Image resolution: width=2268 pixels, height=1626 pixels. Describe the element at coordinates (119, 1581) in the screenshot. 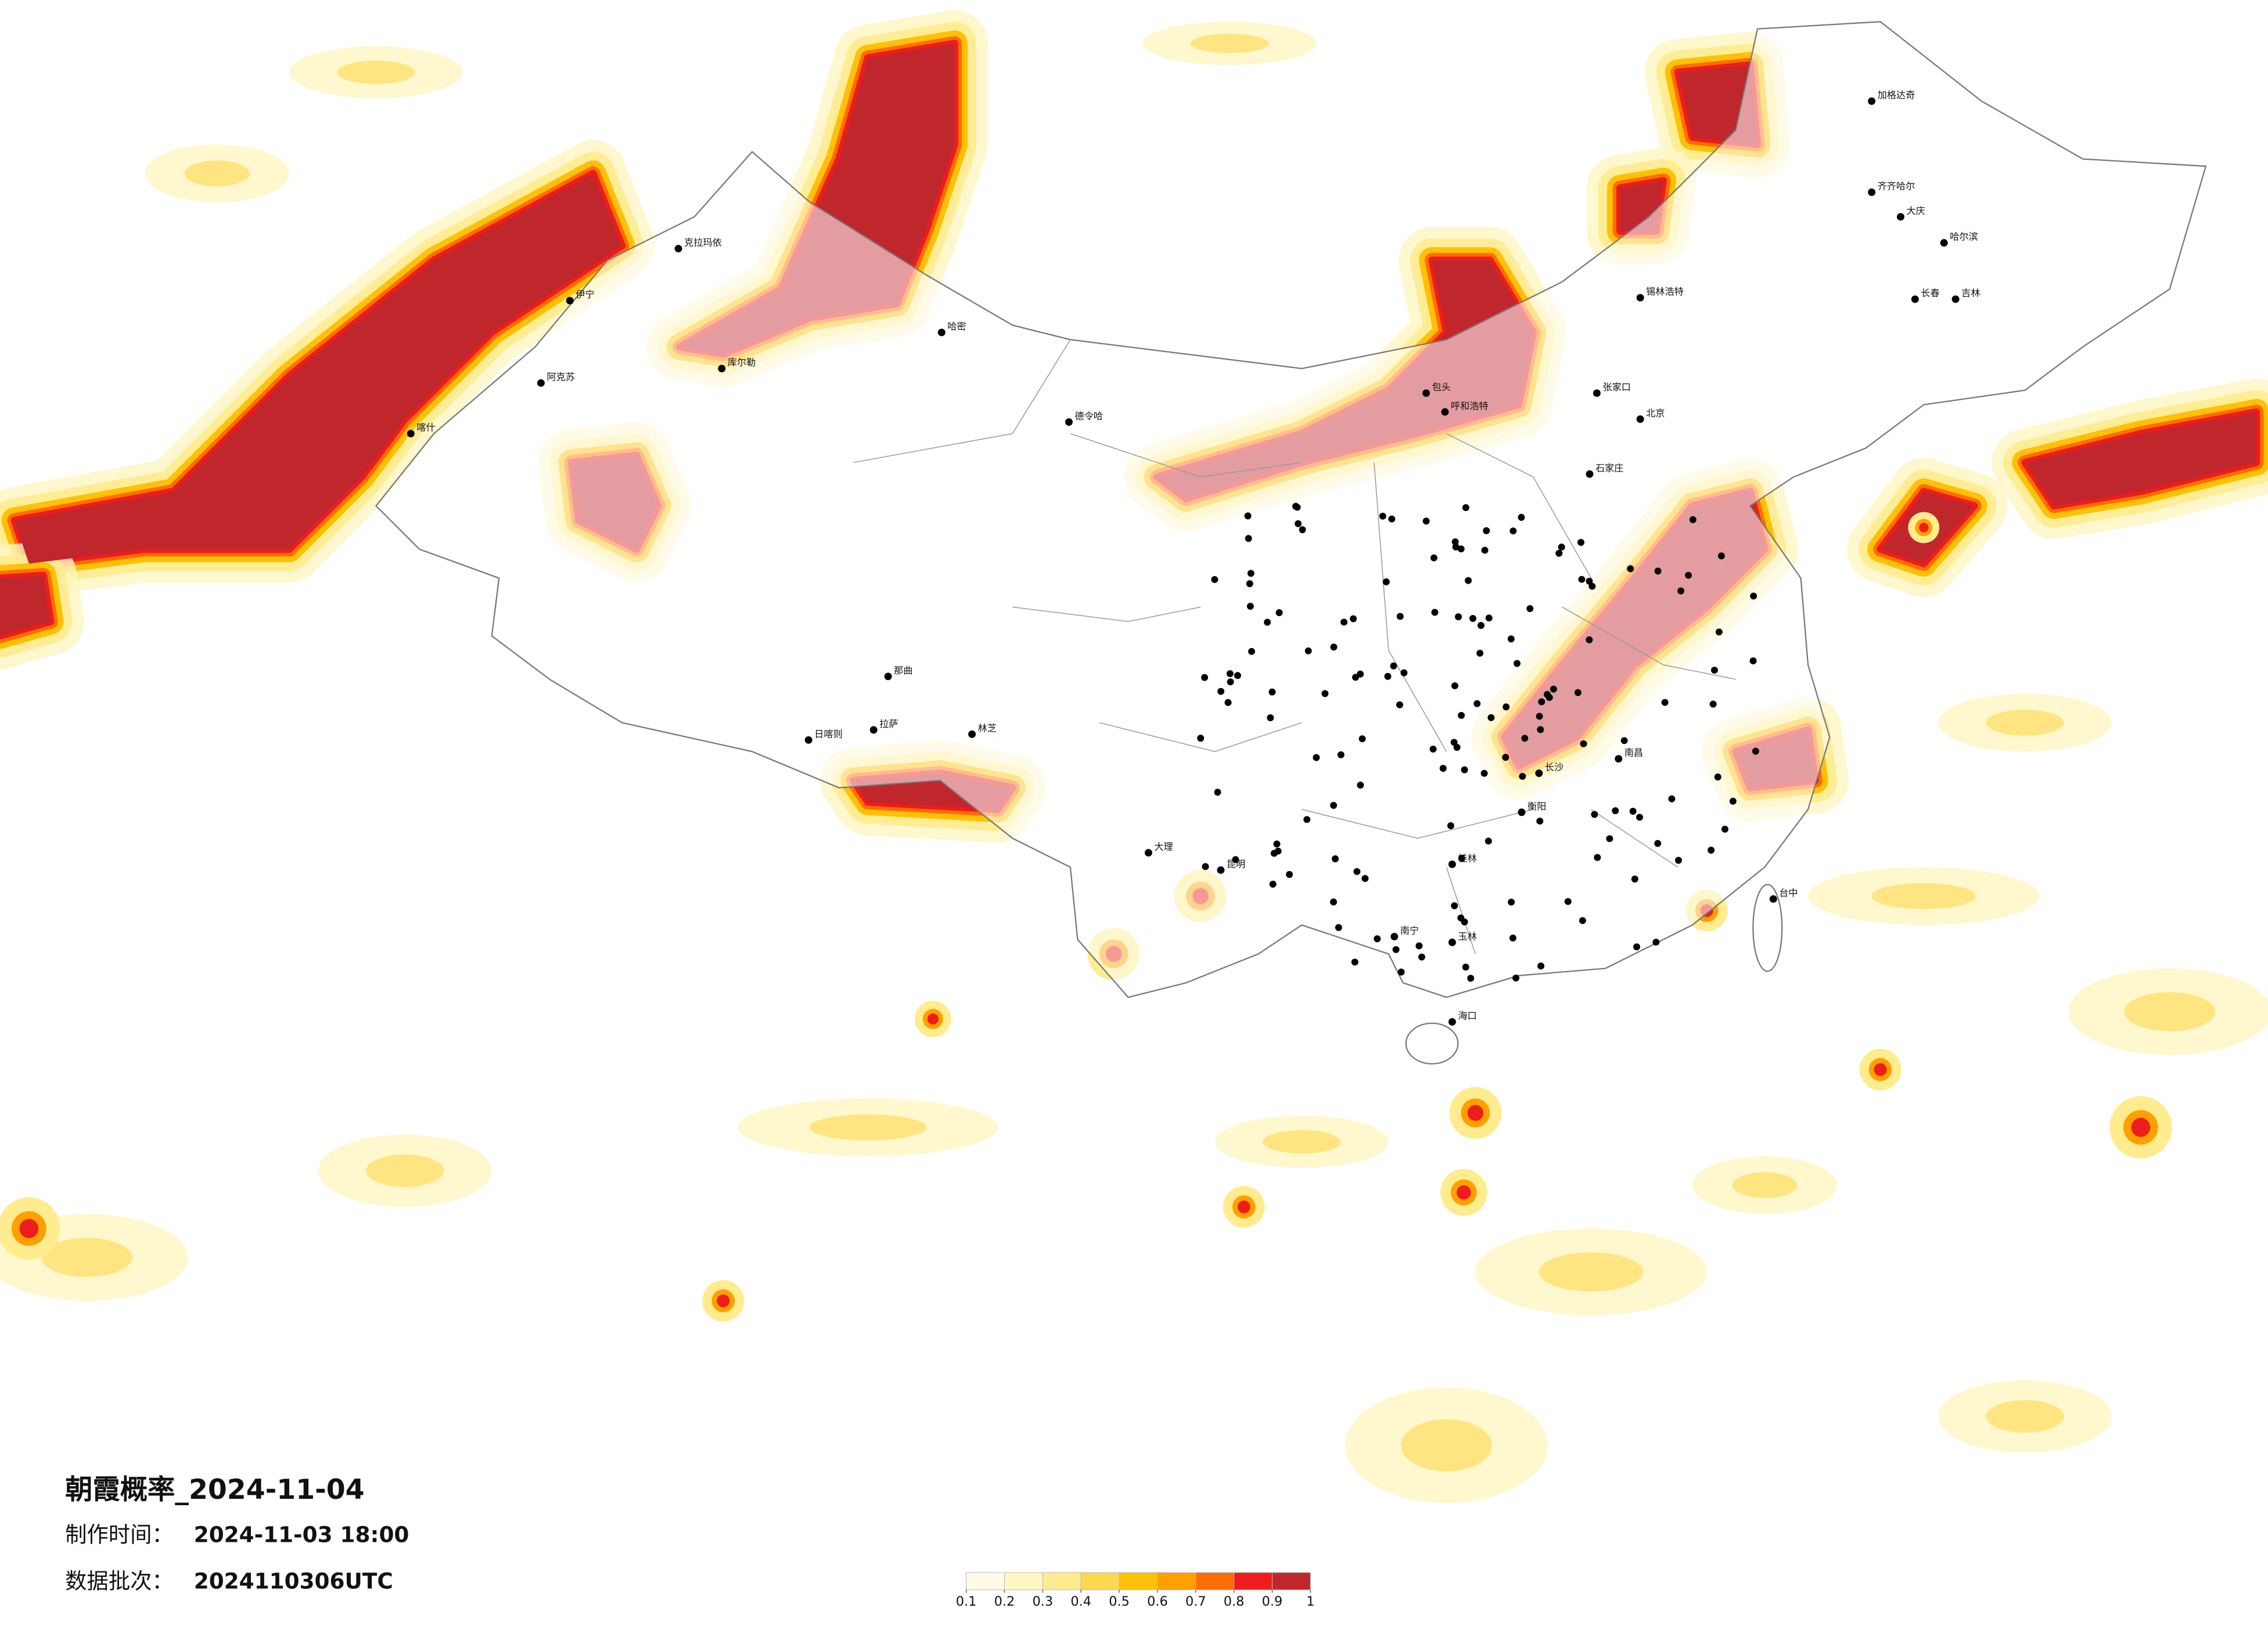

I see `batch-label: 数据批次：` at that location.